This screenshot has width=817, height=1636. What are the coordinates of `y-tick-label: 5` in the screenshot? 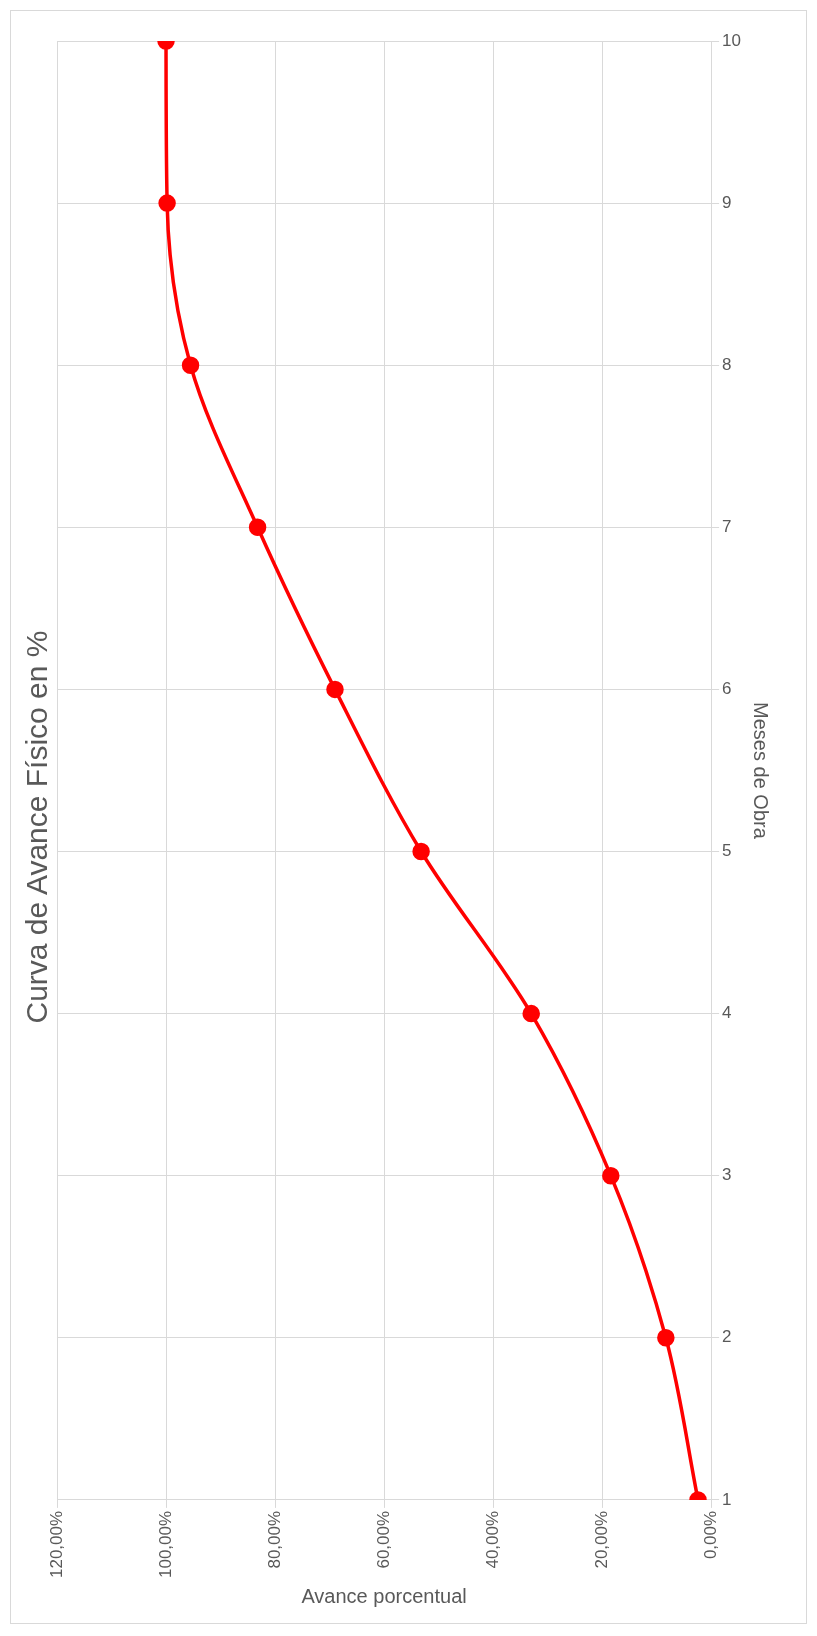 It's located at (727, 851).